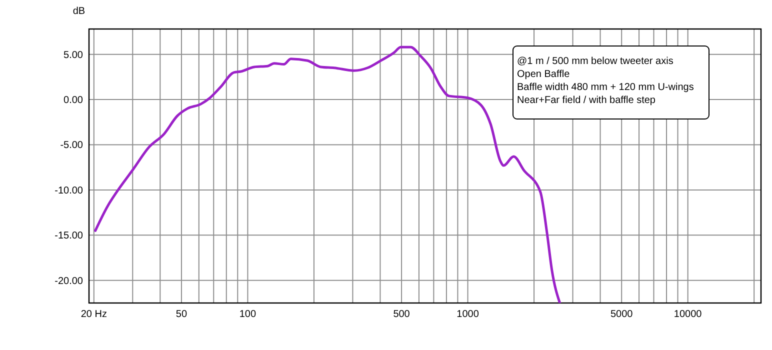 The image size is (772, 350). What do you see at coordinates (468, 314) in the screenshot?
I see `x-tick-label: 1000` at bounding box center [468, 314].